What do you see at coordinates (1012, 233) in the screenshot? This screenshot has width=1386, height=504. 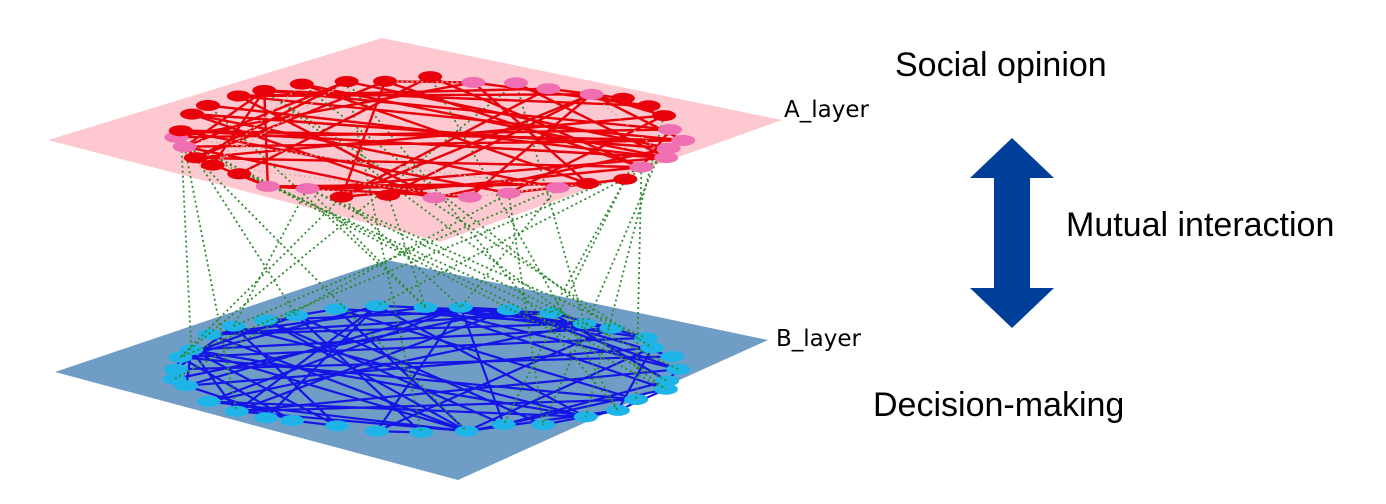 I see `double-arrow-icon` at bounding box center [1012, 233].